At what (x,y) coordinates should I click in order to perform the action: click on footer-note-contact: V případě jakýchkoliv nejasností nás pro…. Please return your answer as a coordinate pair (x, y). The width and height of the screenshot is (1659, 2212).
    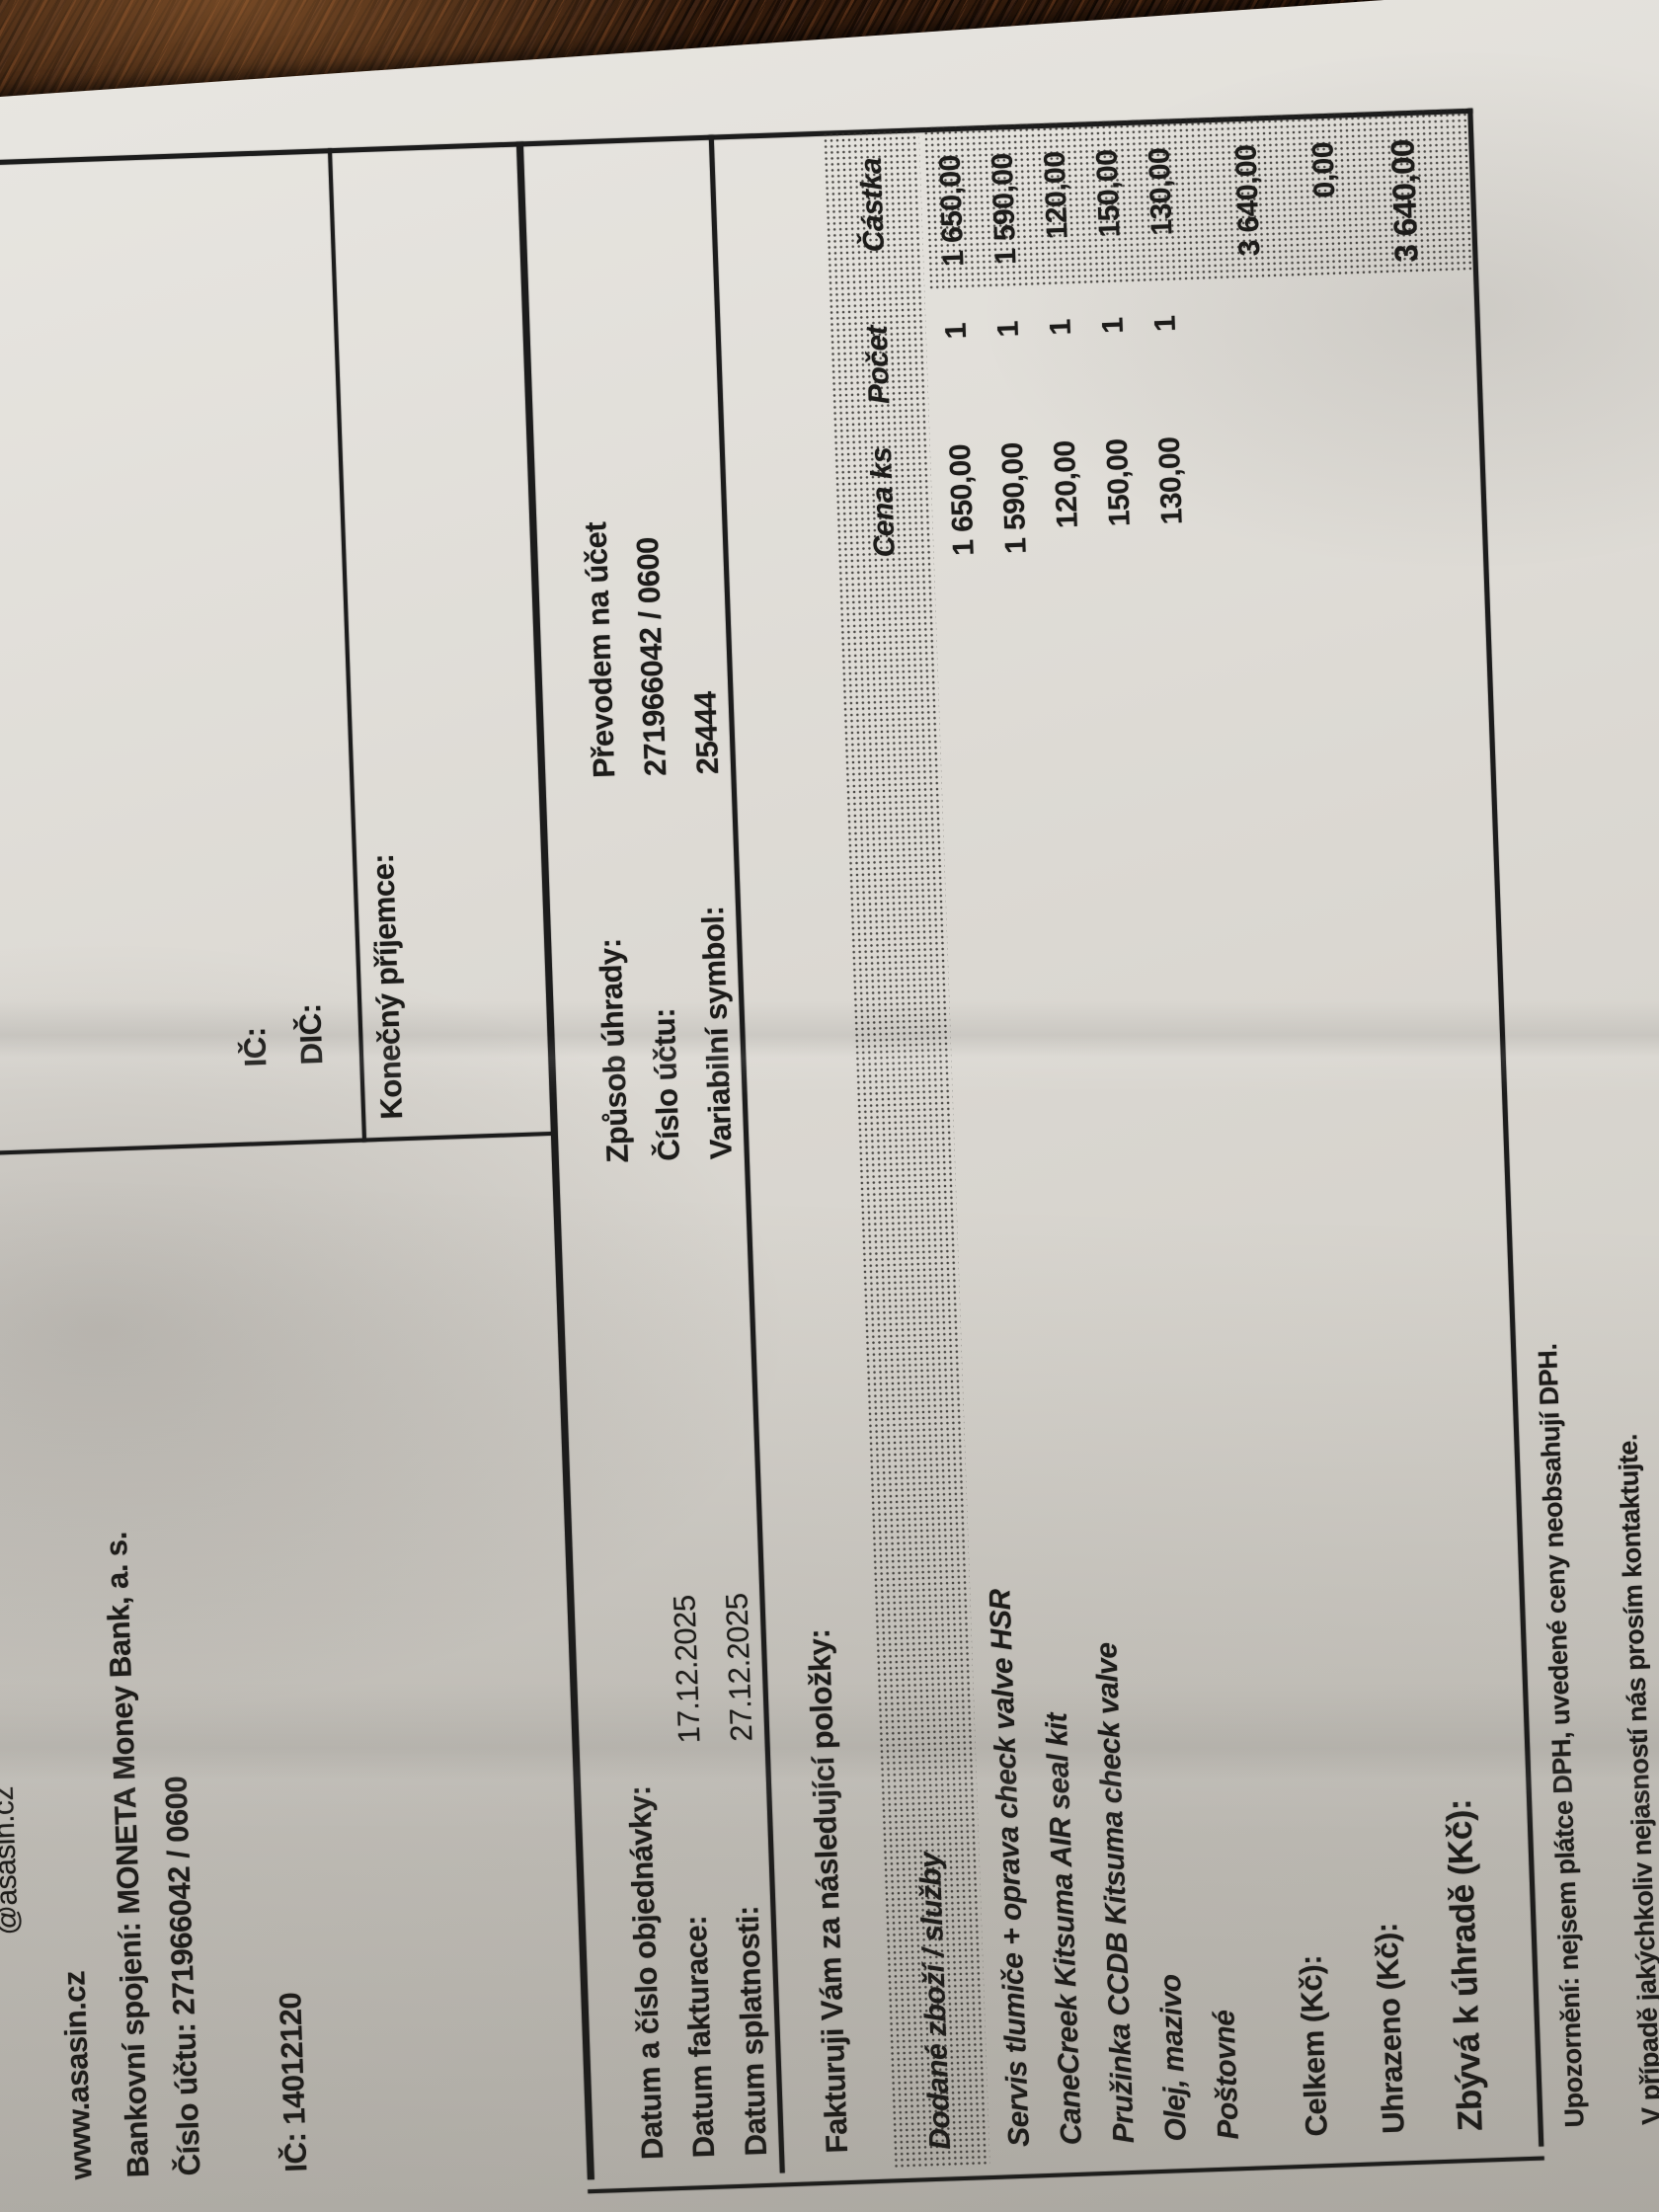
    Looking at the image, I should click on (1636, 1780).